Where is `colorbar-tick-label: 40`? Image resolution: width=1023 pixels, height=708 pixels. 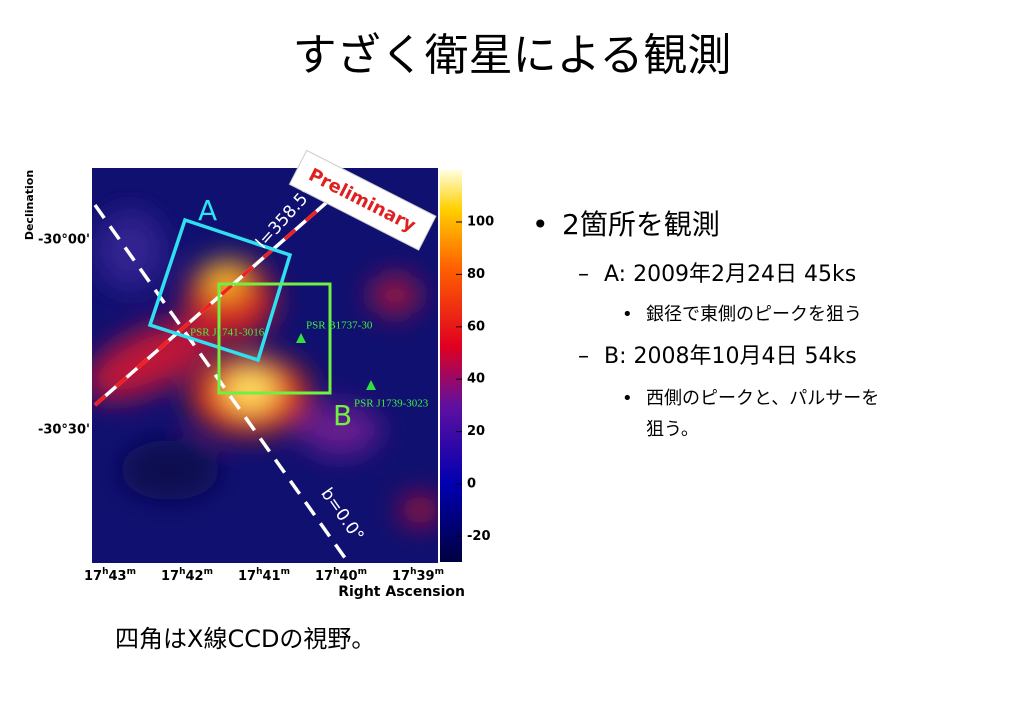
colorbar-tick-label: 40 is located at coordinates (476, 379).